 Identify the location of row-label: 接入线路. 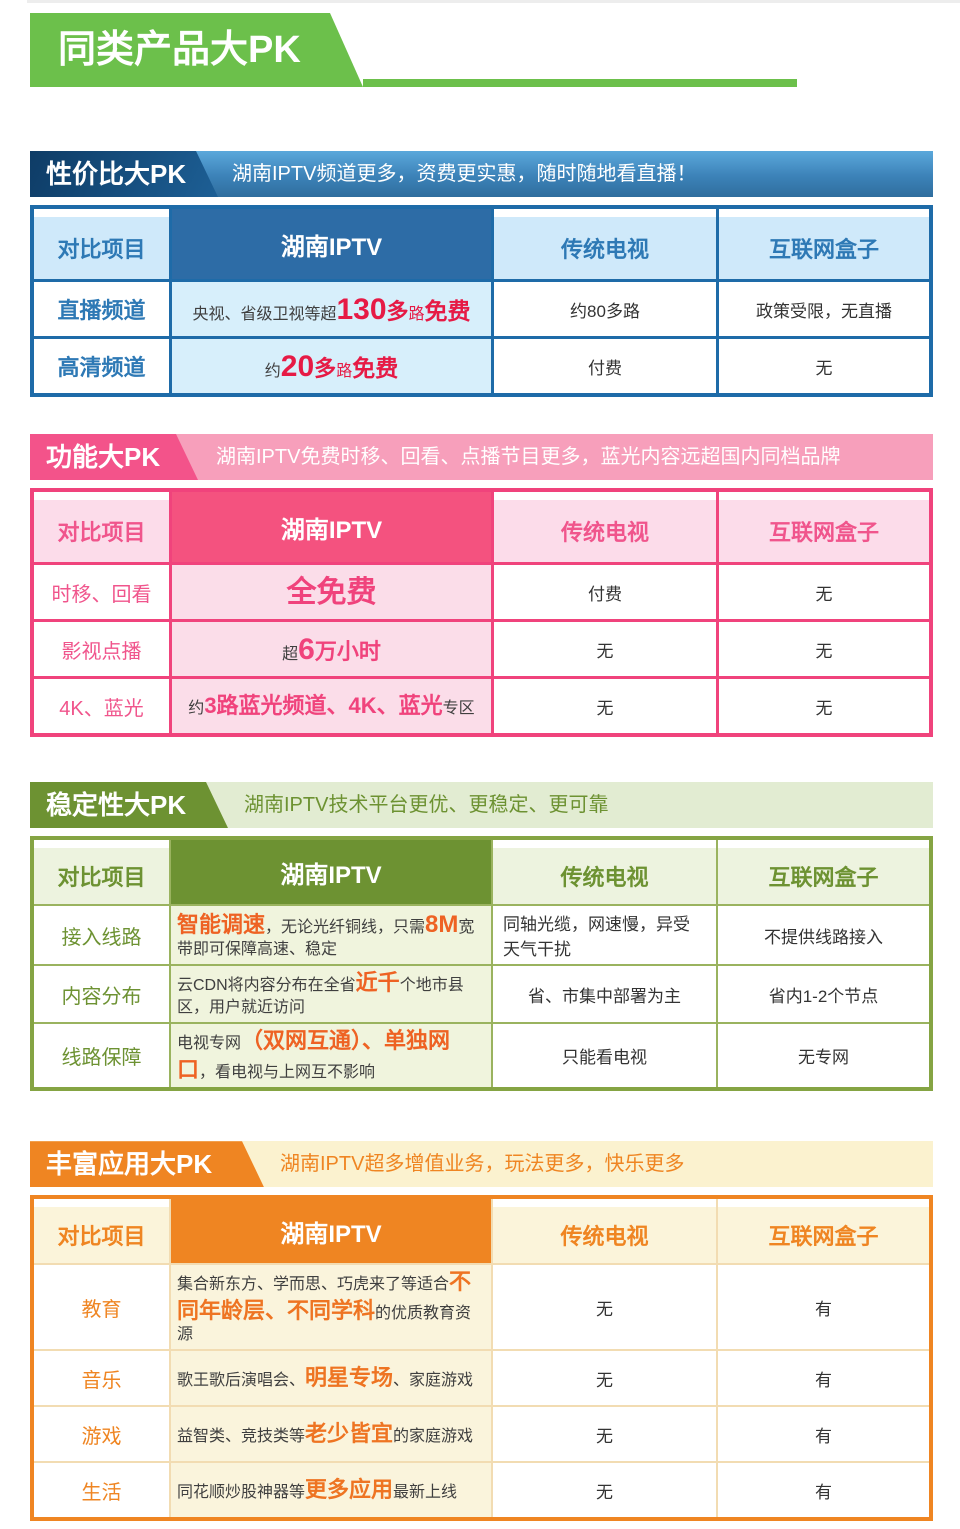
(101, 937).